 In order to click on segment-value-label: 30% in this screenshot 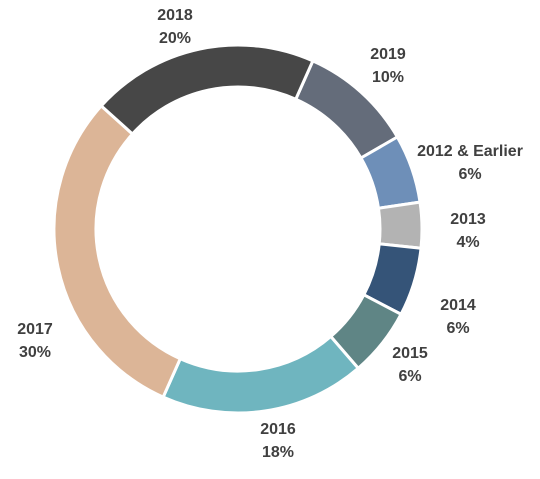, I will do `click(35, 352)`.